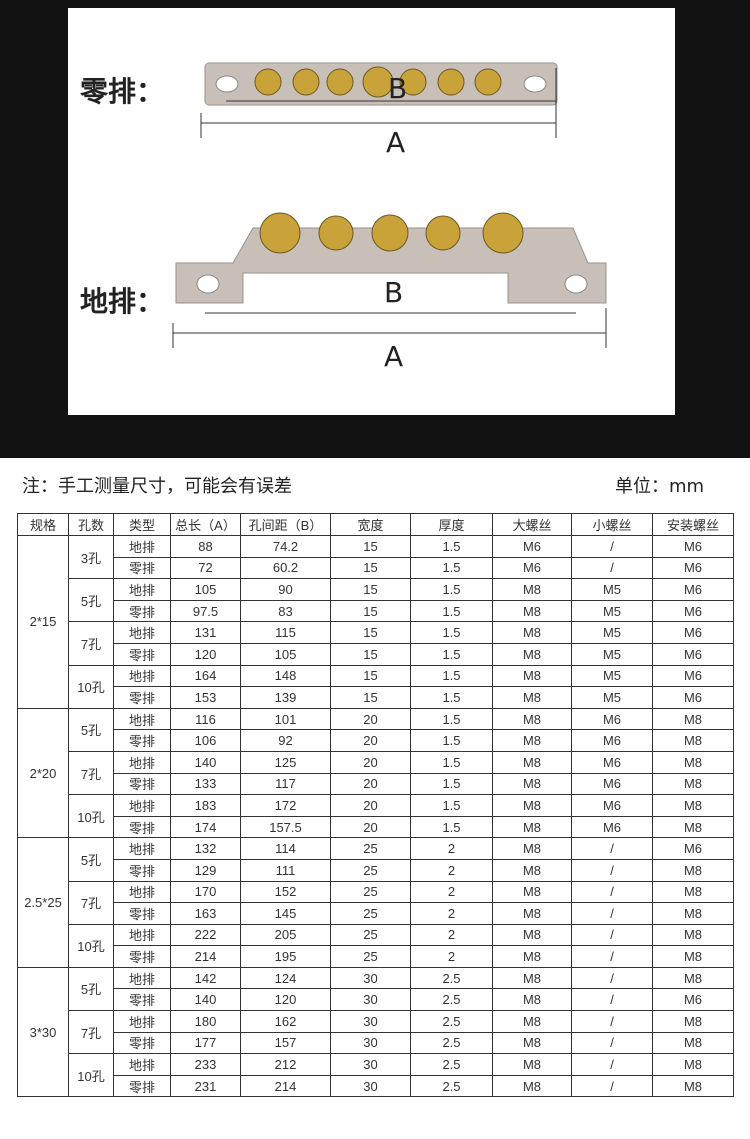 The width and height of the screenshot is (750, 1139). What do you see at coordinates (205, 524) in the screenshot?
I see `column-header: 总长（A）` at bounding box center [205, 524].